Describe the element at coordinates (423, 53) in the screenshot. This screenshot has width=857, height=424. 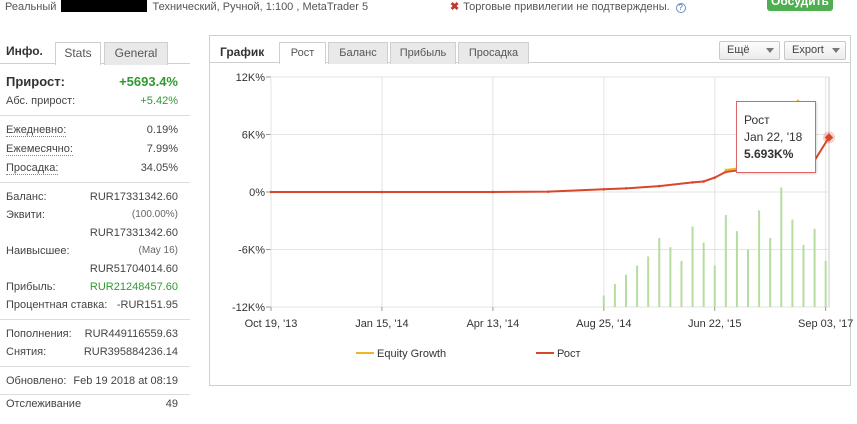
I see `tab-profit: Прибыль` at that location.